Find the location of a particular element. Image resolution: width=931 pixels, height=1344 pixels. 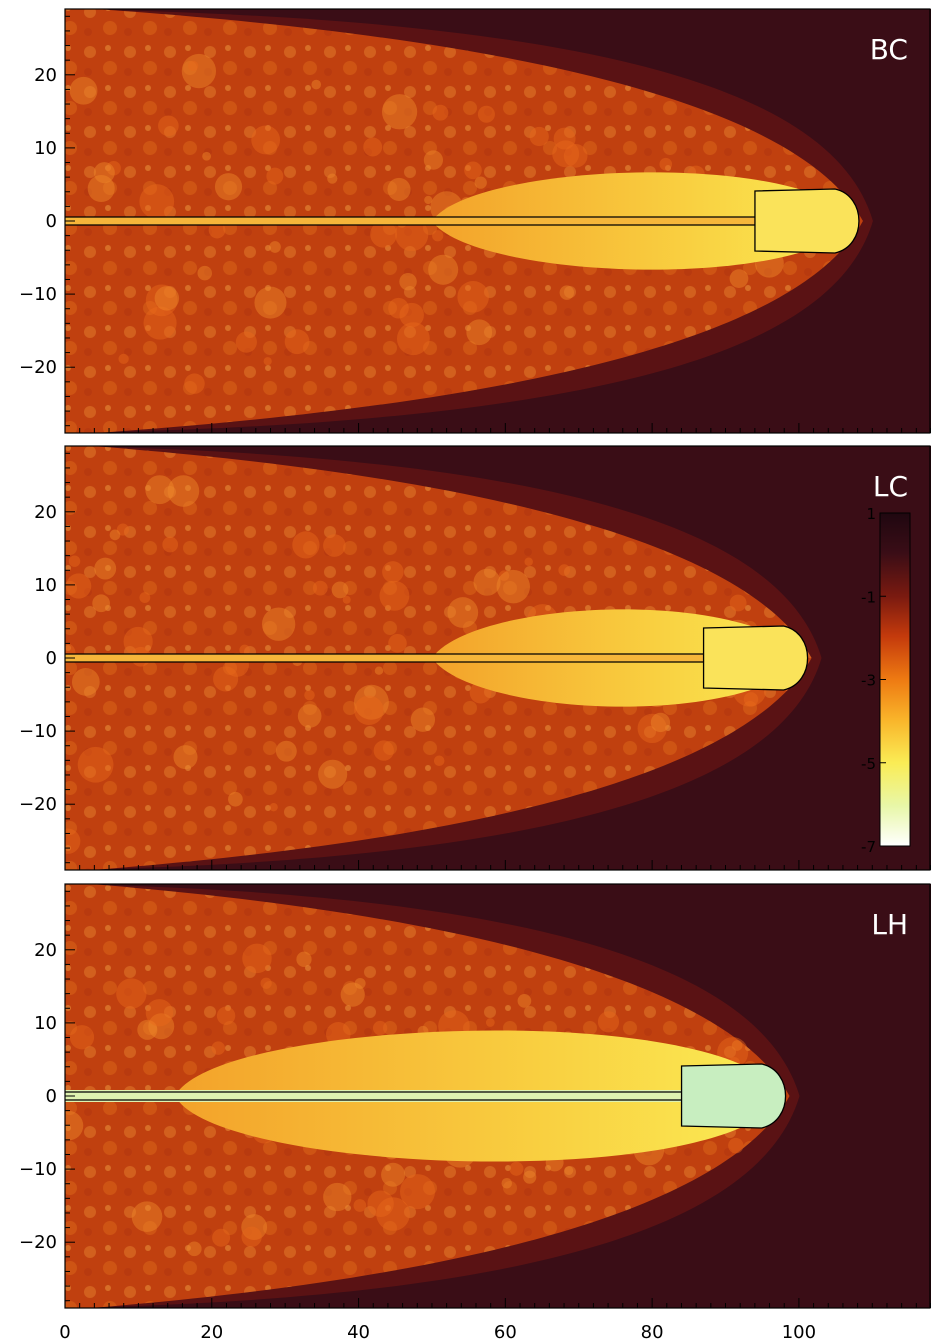

x-tick-label: 60 is located at coordinates (505, 1332).